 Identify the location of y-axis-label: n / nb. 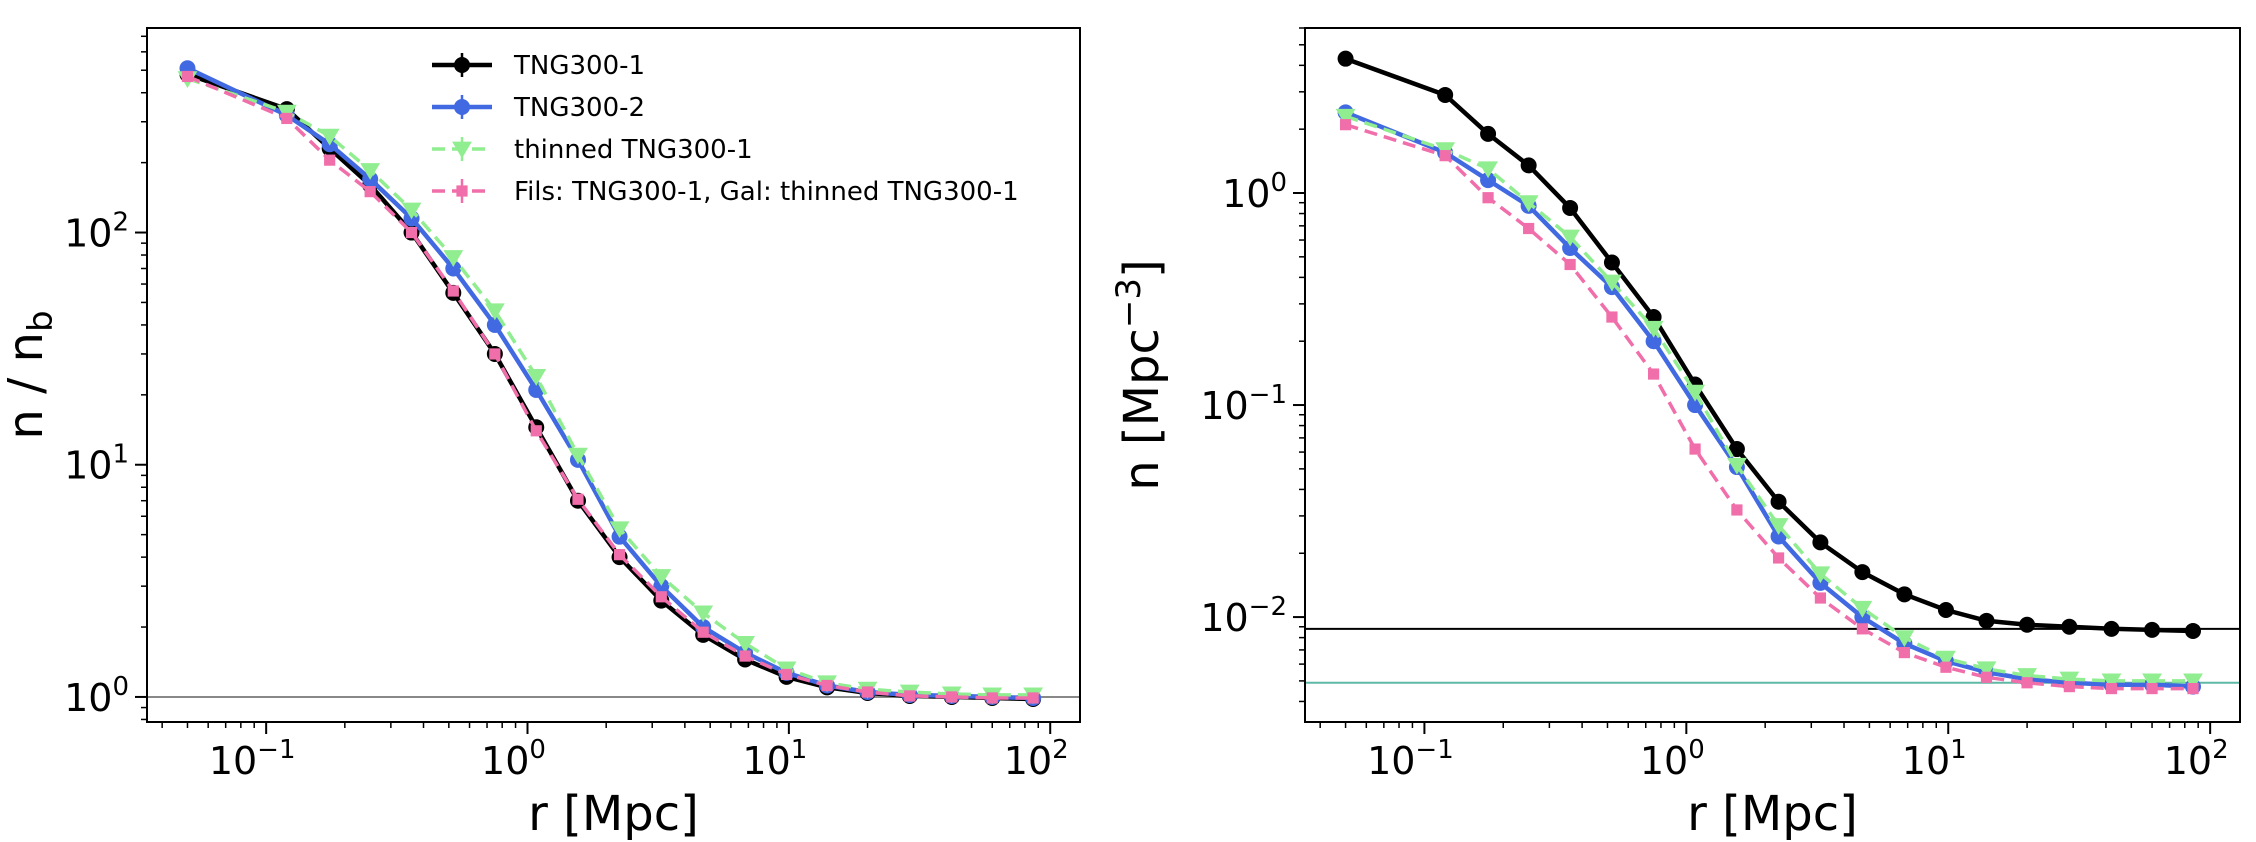
(30, 374).